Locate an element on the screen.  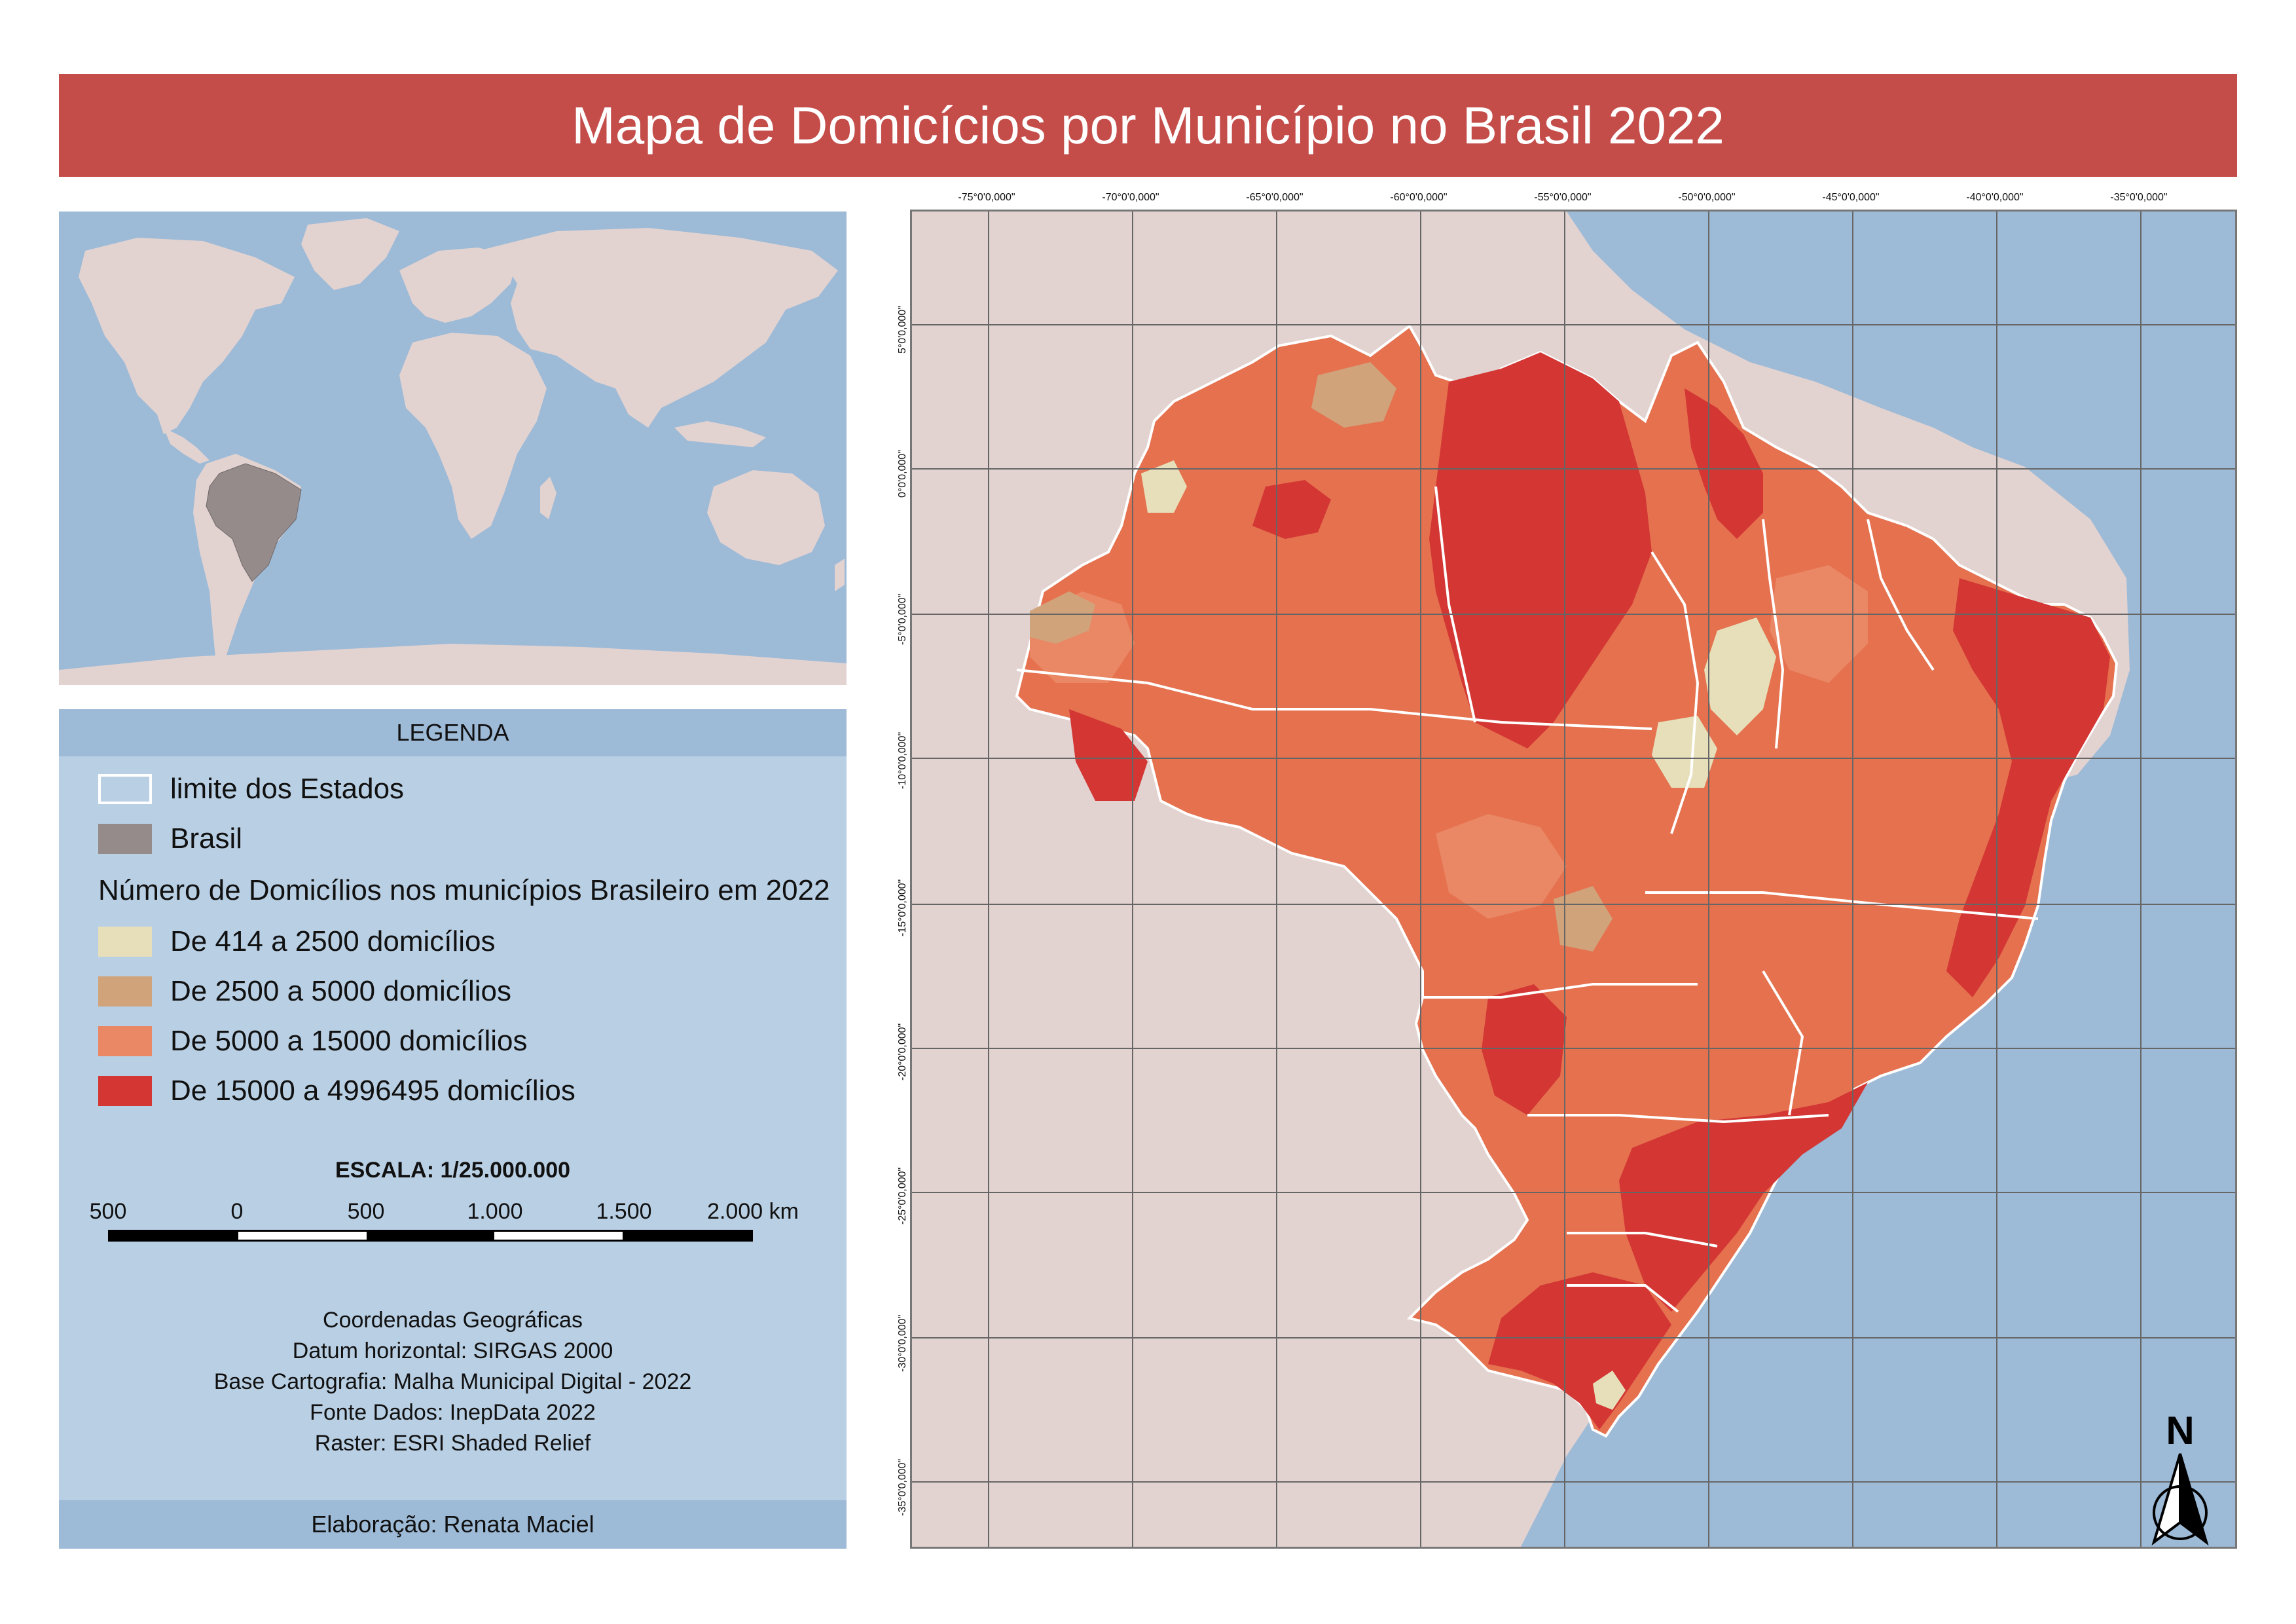
latitude-label: 5°0'0,000" is located at coordinates (902, 330).